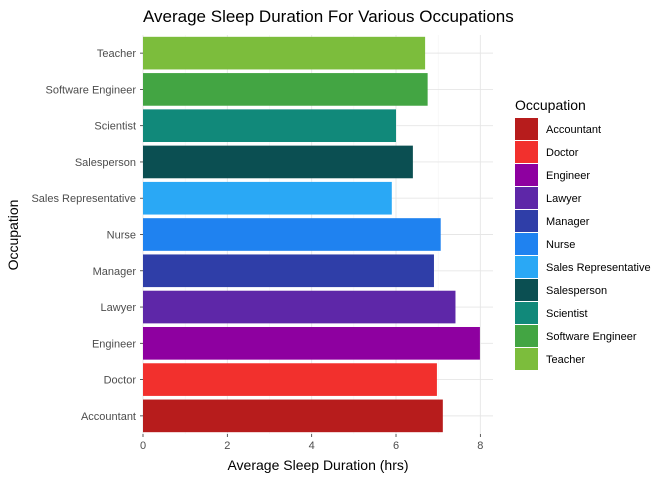  What do you see at coordinates (312, 446) in the screenshot?
I see `x-tick-label: 4` at bounding box center [312, 446].